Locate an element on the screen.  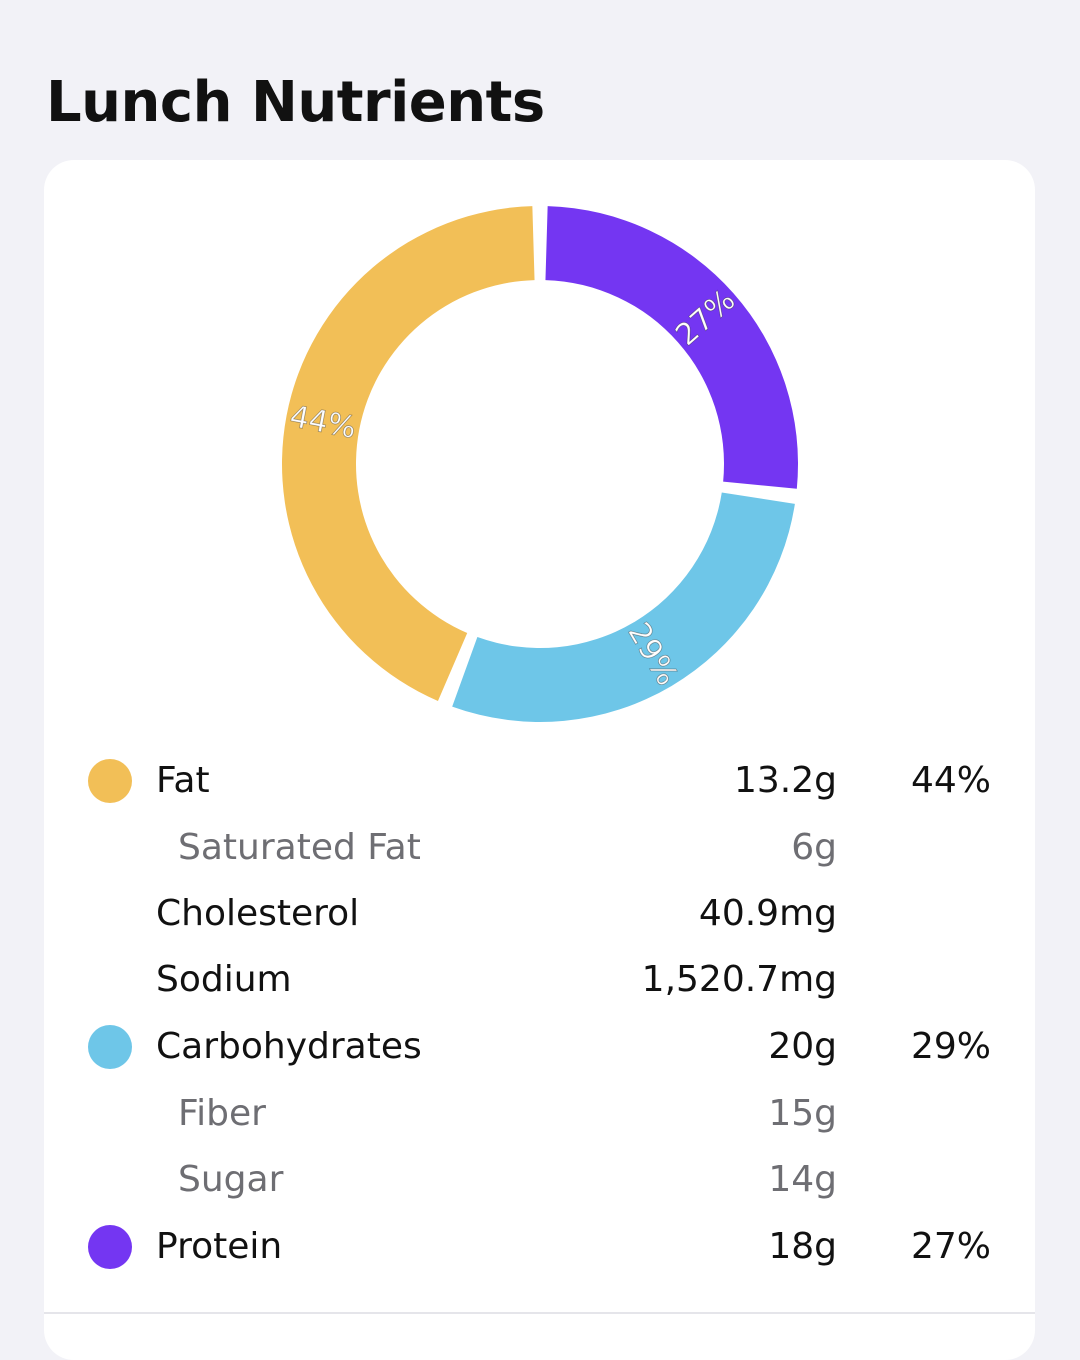
nutrient-amount: 15g is located at coordinates (802, 1113).